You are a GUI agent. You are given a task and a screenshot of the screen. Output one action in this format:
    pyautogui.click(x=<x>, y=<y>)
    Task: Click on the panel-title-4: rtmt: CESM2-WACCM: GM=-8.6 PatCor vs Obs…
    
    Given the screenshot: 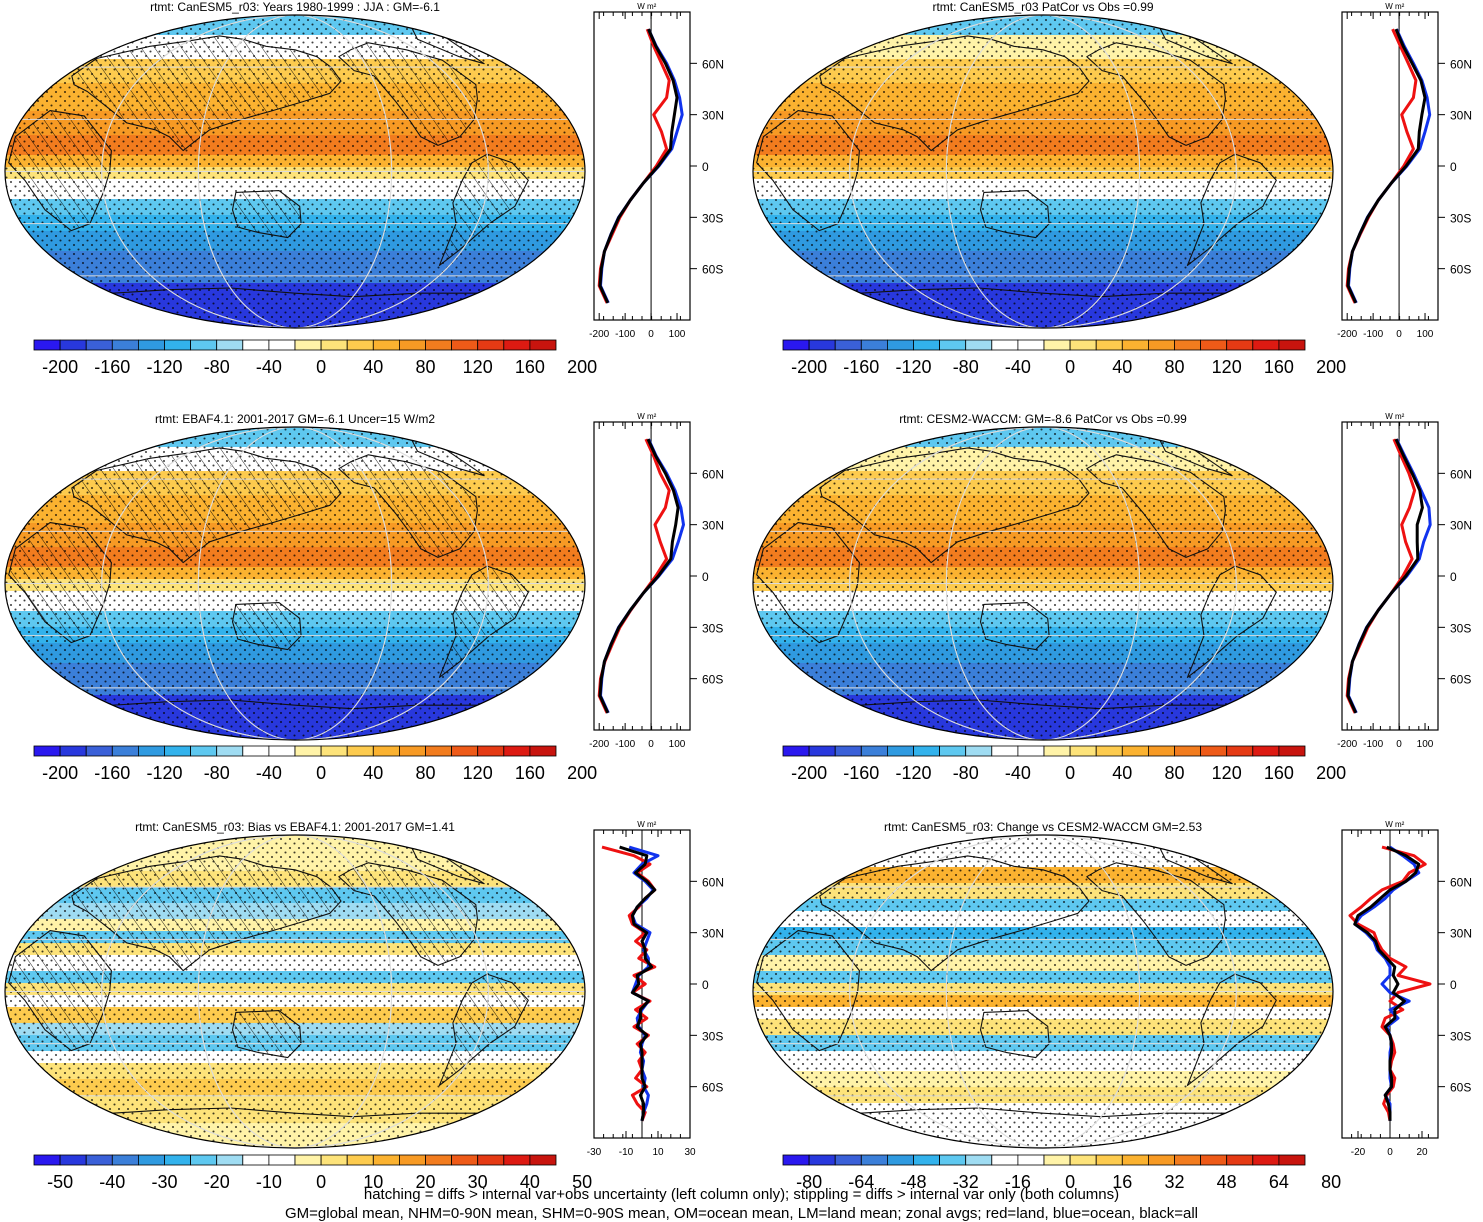 What is the action you would take?
    pyautogui.click(x=1043, y=419)
    